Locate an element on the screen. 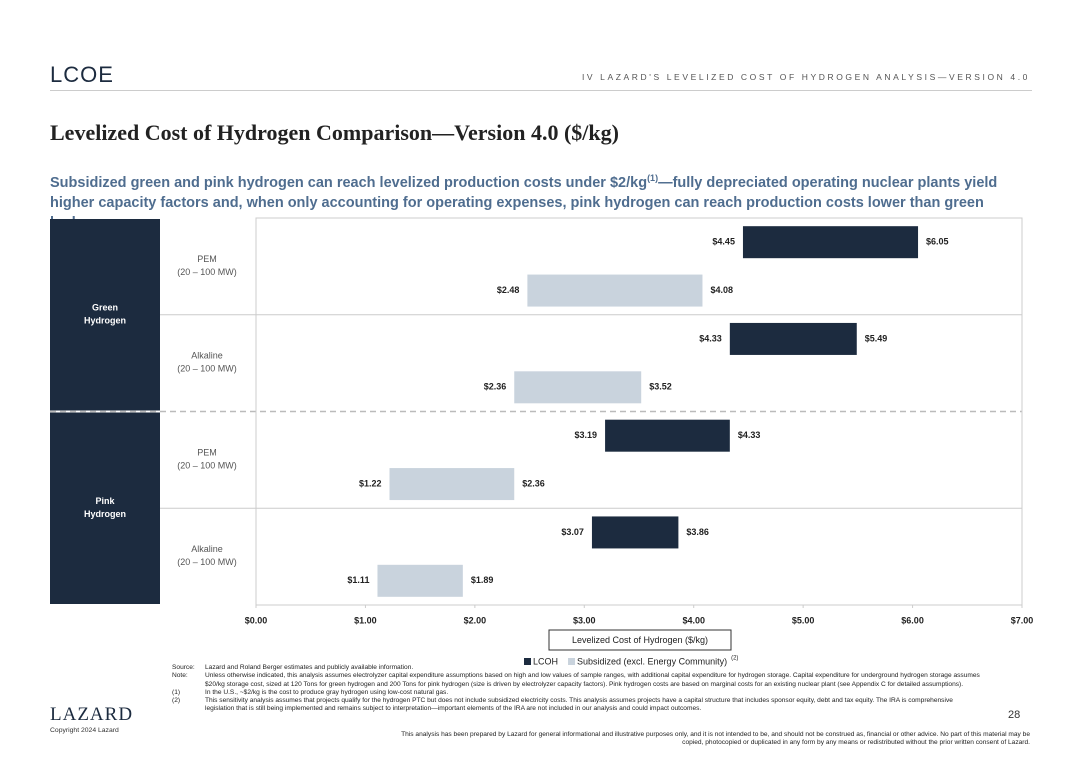  footnote-key: (2) is located at coordinates (176, 701).